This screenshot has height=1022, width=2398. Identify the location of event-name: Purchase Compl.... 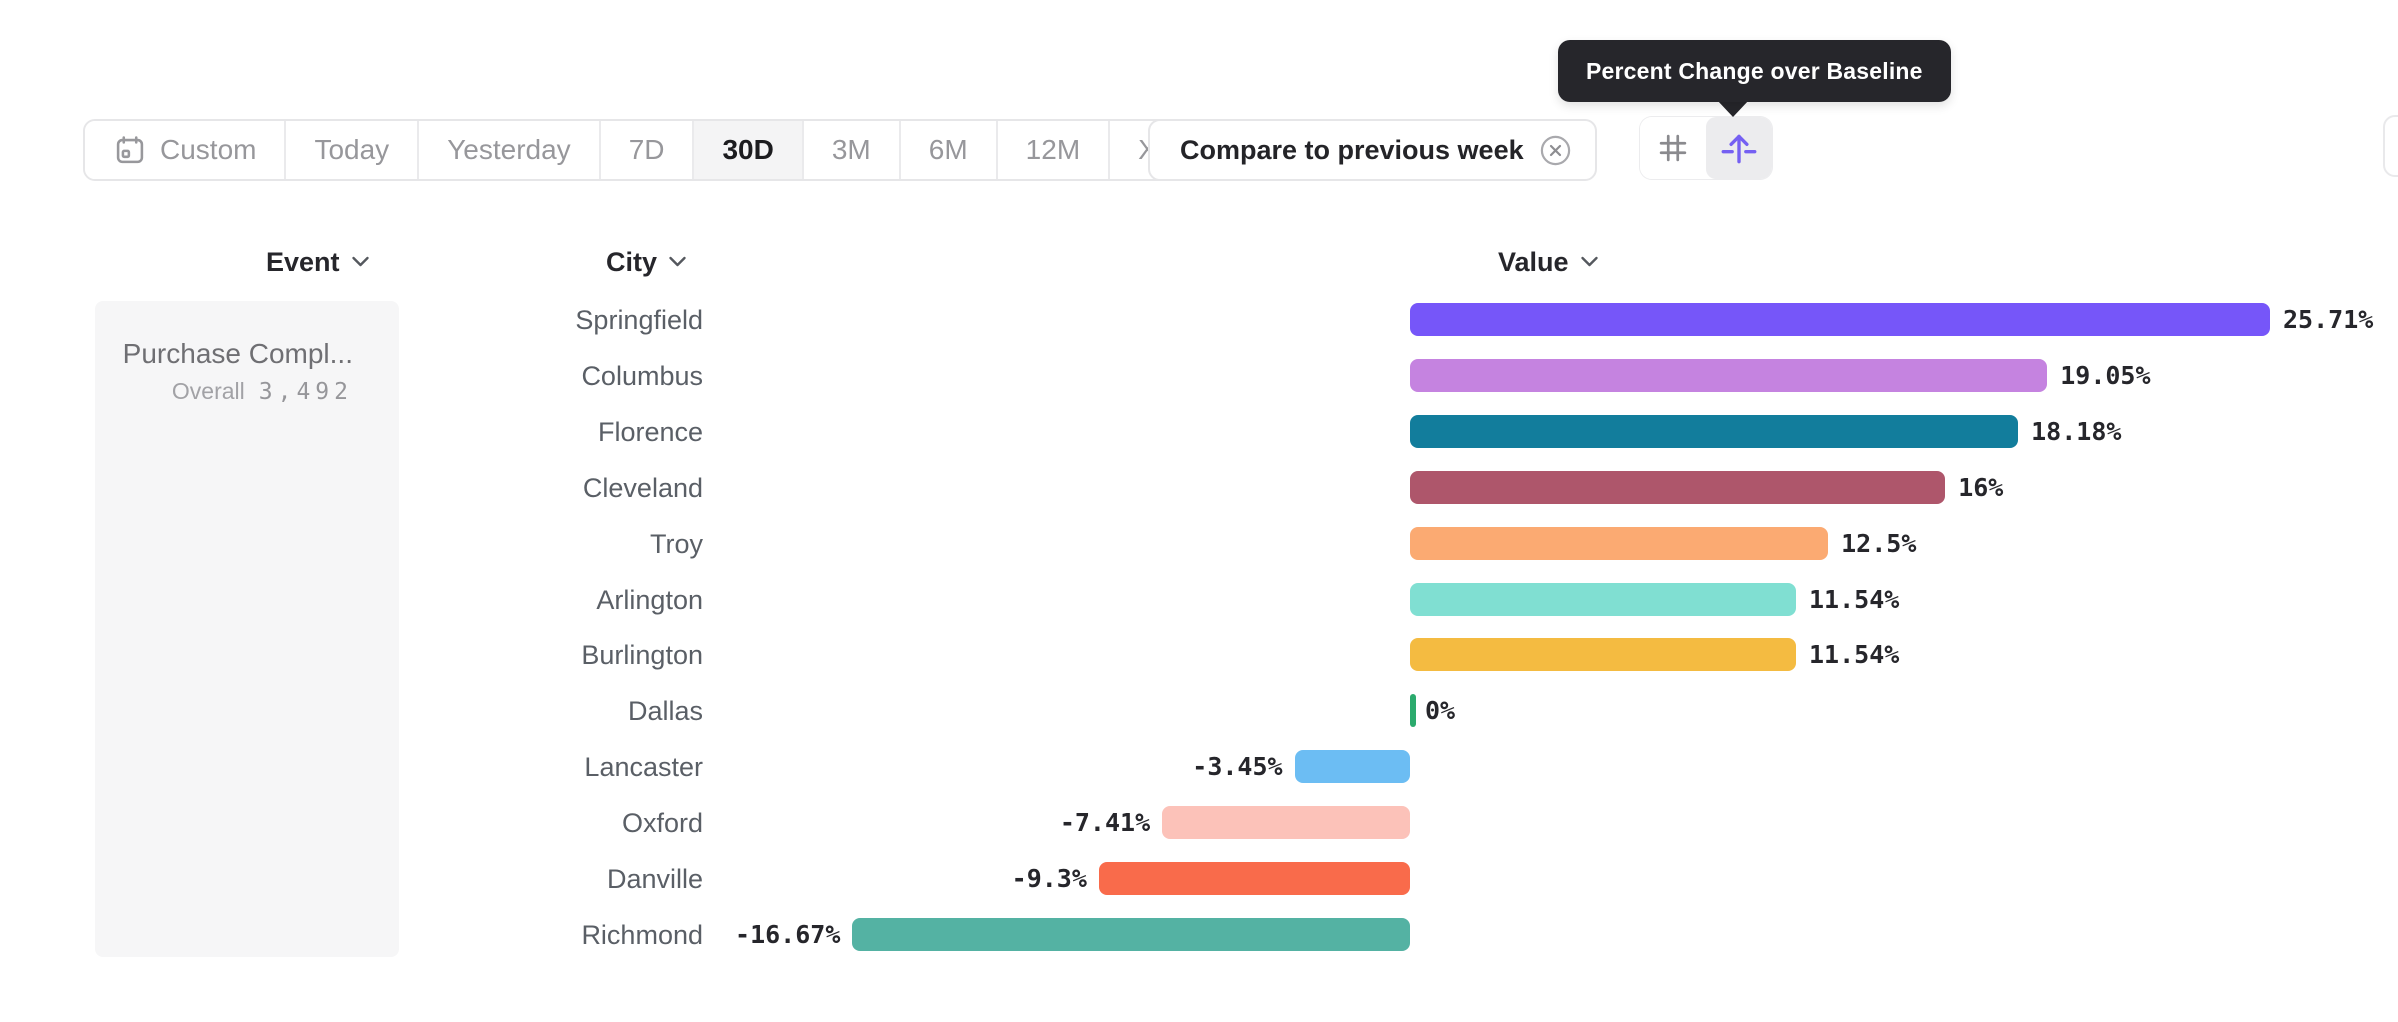
(237, 353).